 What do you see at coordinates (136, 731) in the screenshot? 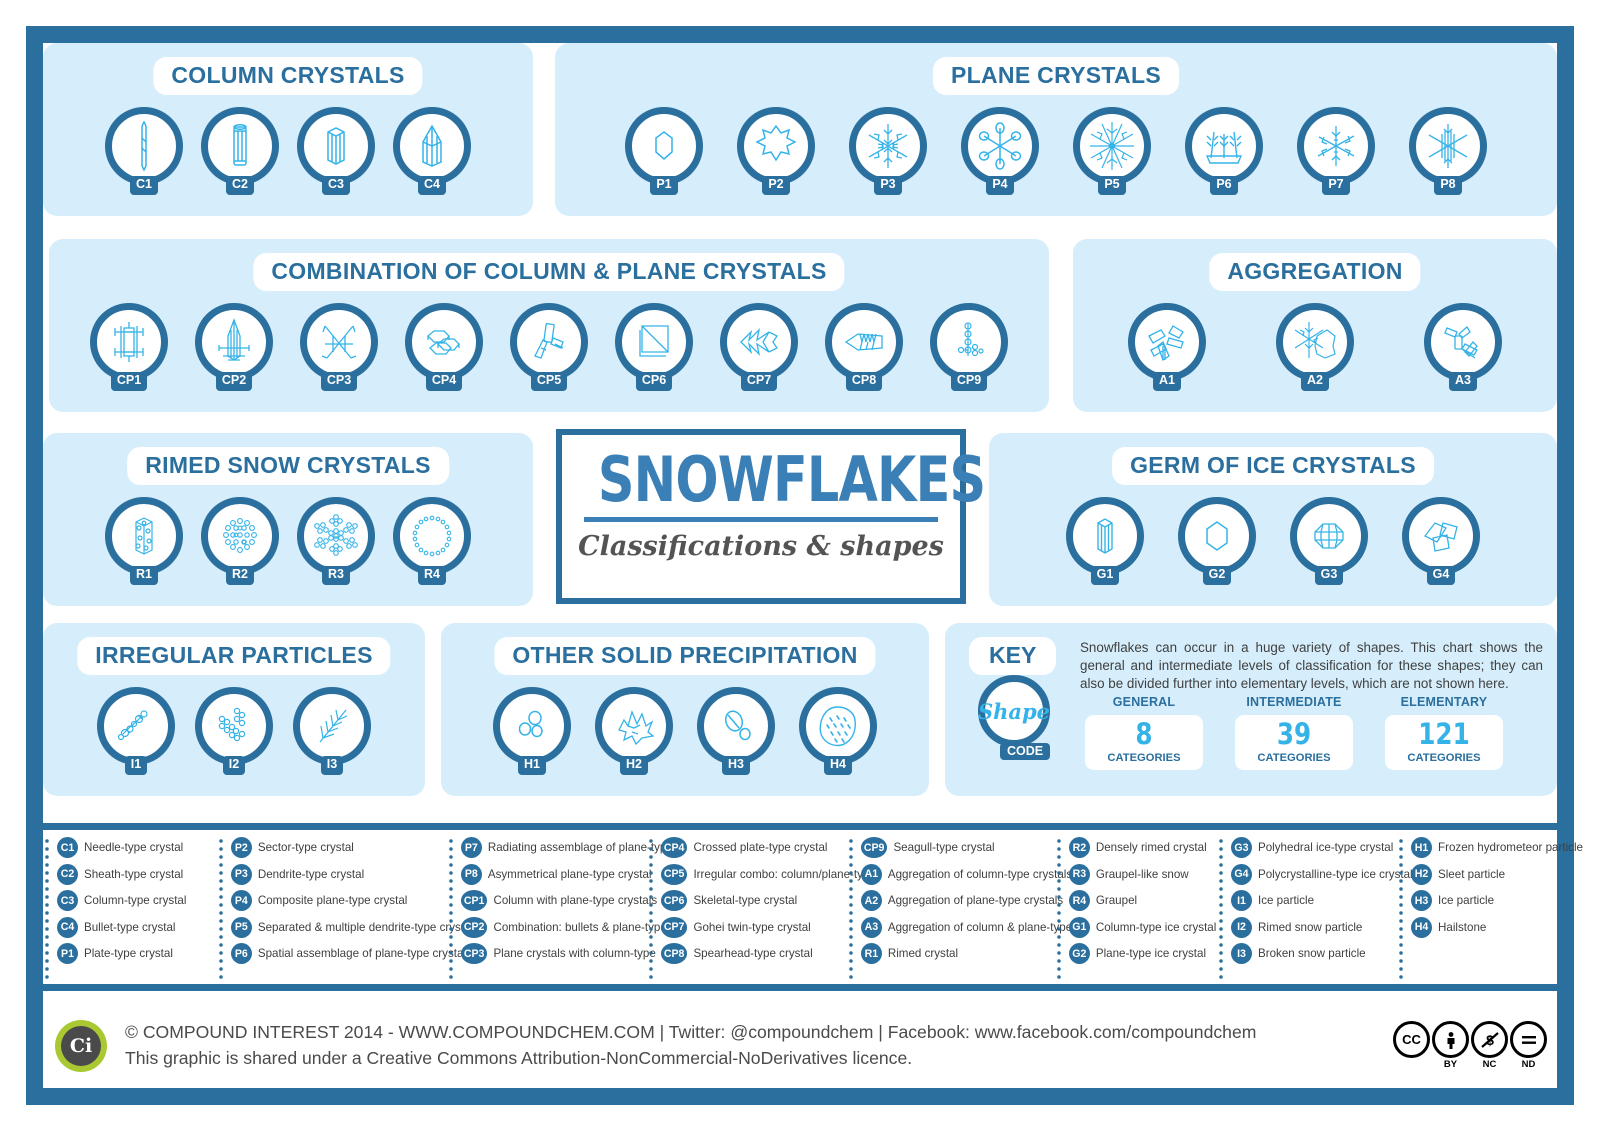
I see `crystal-item-i1: I1` at bounding box center [136, 731].